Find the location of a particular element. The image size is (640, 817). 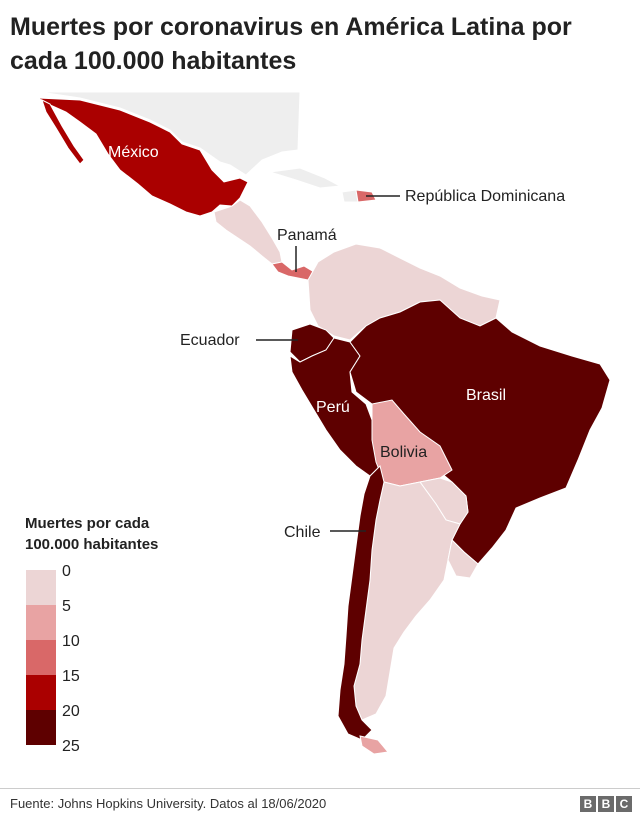

legend-tick-0: 0 is located at coordinates (66, 571).